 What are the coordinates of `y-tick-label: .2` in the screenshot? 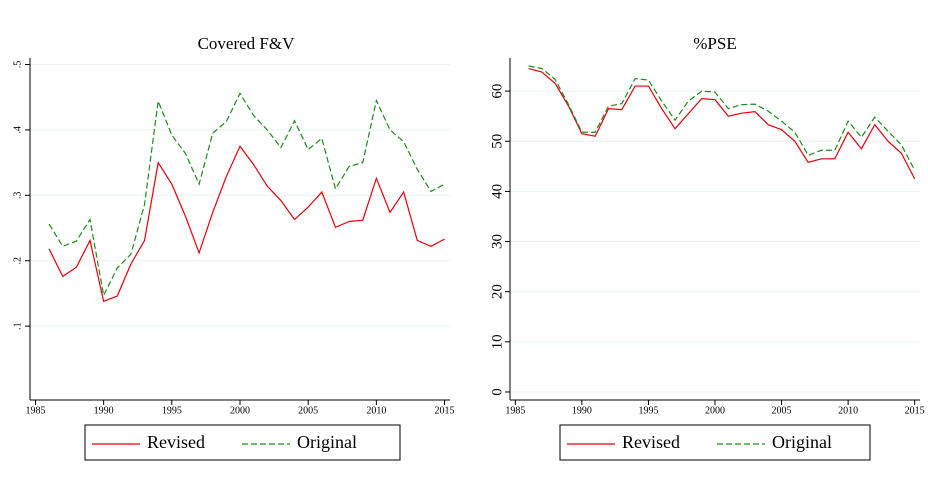 It's located at (17, 261).